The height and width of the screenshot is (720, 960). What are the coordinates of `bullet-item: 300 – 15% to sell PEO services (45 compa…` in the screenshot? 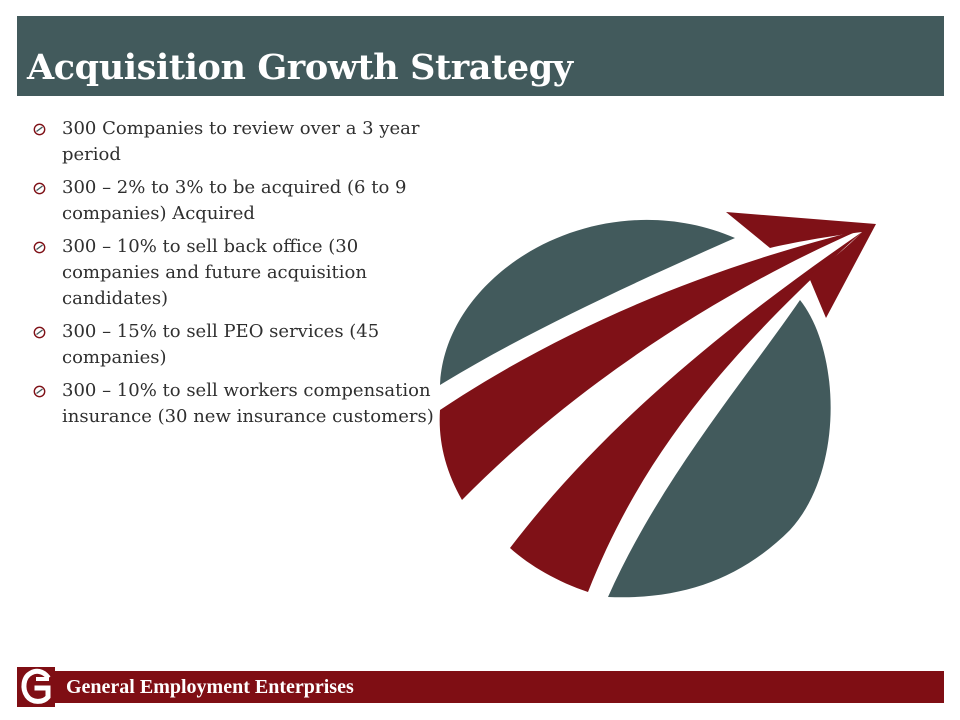 It's located at (242, 345).